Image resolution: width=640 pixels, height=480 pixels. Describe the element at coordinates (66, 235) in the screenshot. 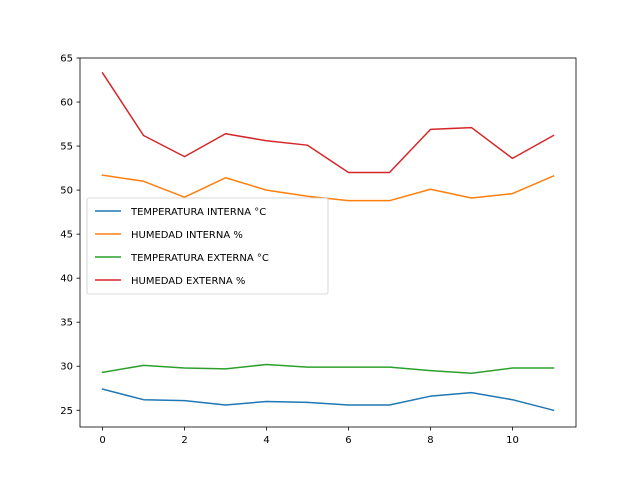

I see `y-tick-label: 45` at that location.